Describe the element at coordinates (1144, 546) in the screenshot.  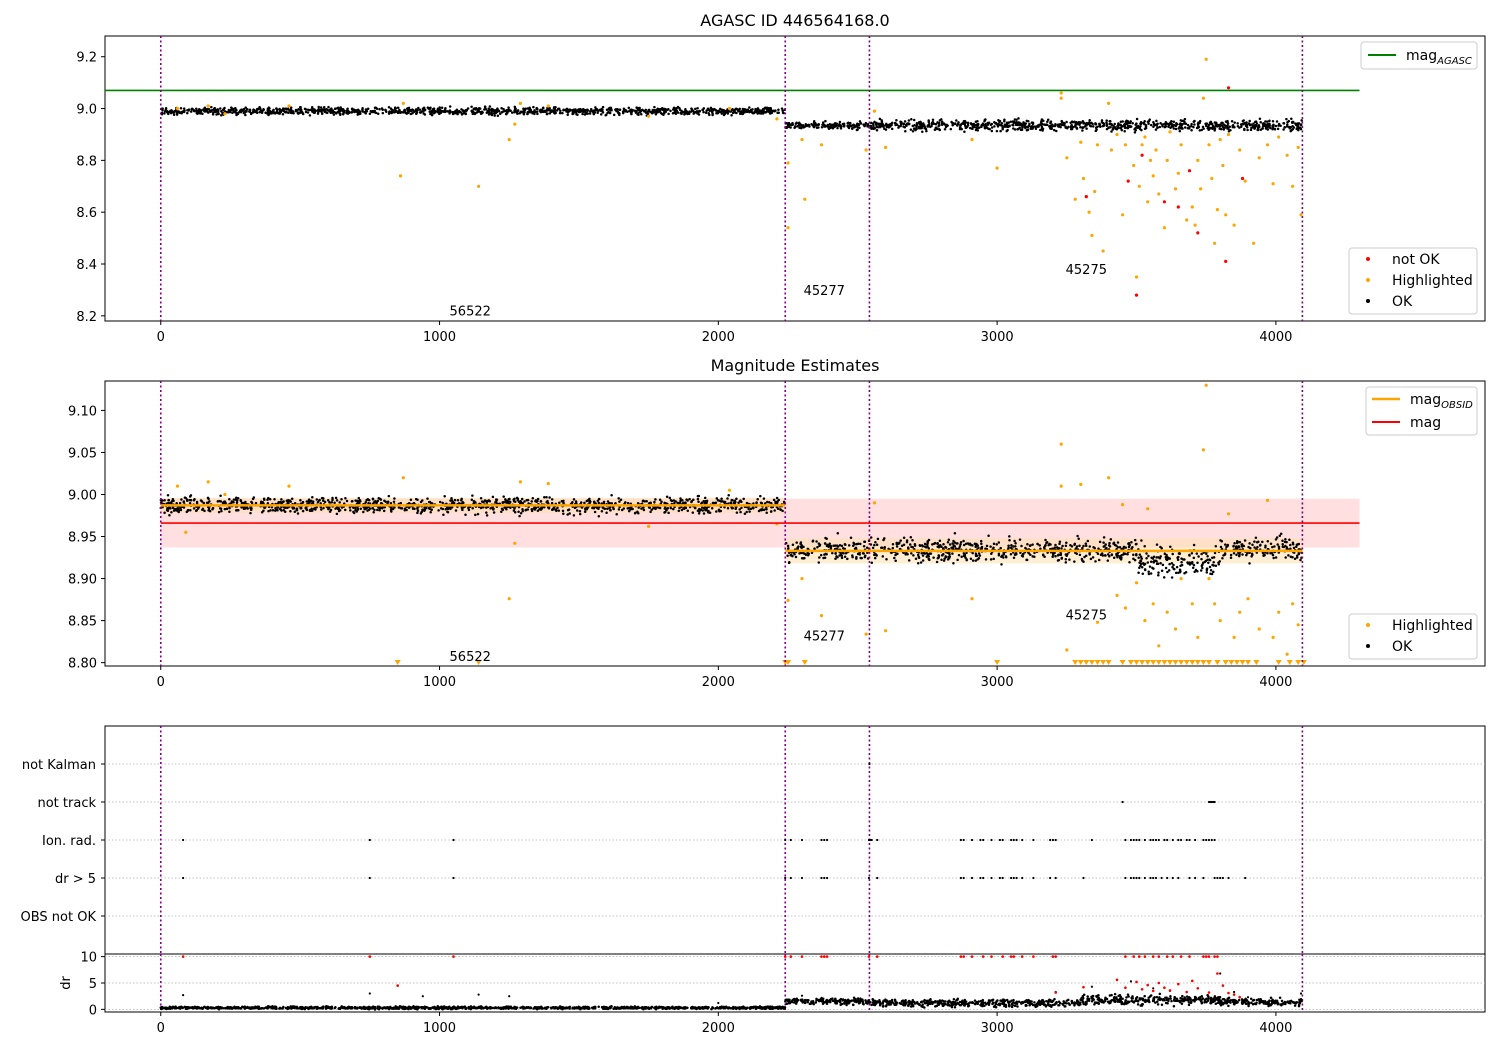
I see `p2-ok-point-1959` at that location.